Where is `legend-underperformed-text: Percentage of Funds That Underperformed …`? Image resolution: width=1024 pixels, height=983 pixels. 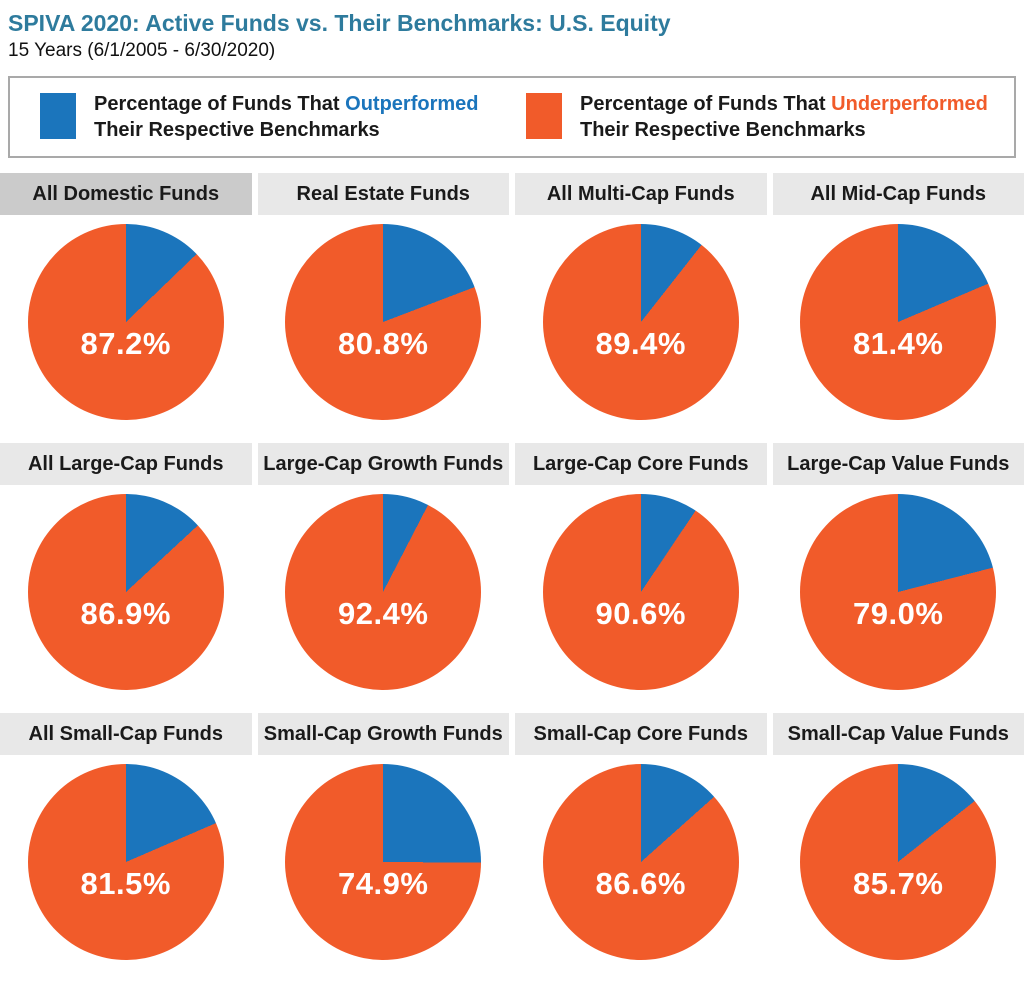
legend-underperformed-text: Percentage of Funds That Underperformed … is located at coordinates (784, 117).